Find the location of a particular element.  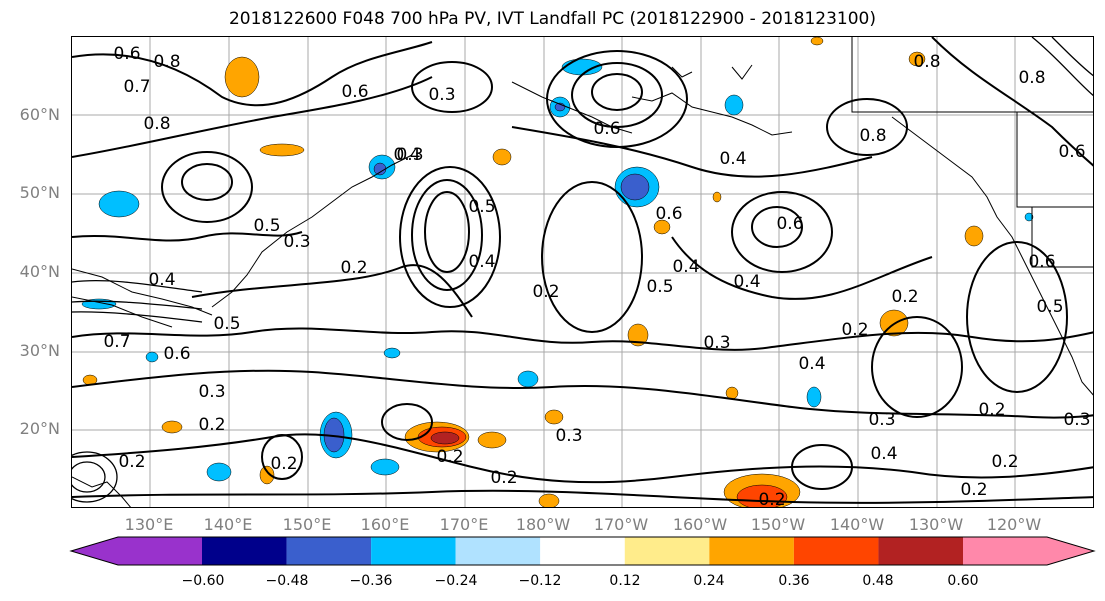

lat-label: 60°N is located at coordinates (39, 114).